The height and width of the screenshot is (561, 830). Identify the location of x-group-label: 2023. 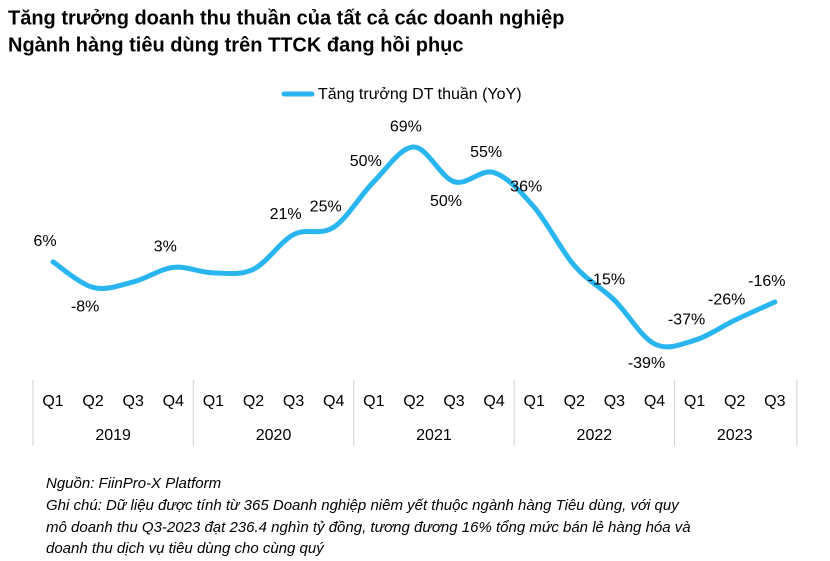
(735, 435).